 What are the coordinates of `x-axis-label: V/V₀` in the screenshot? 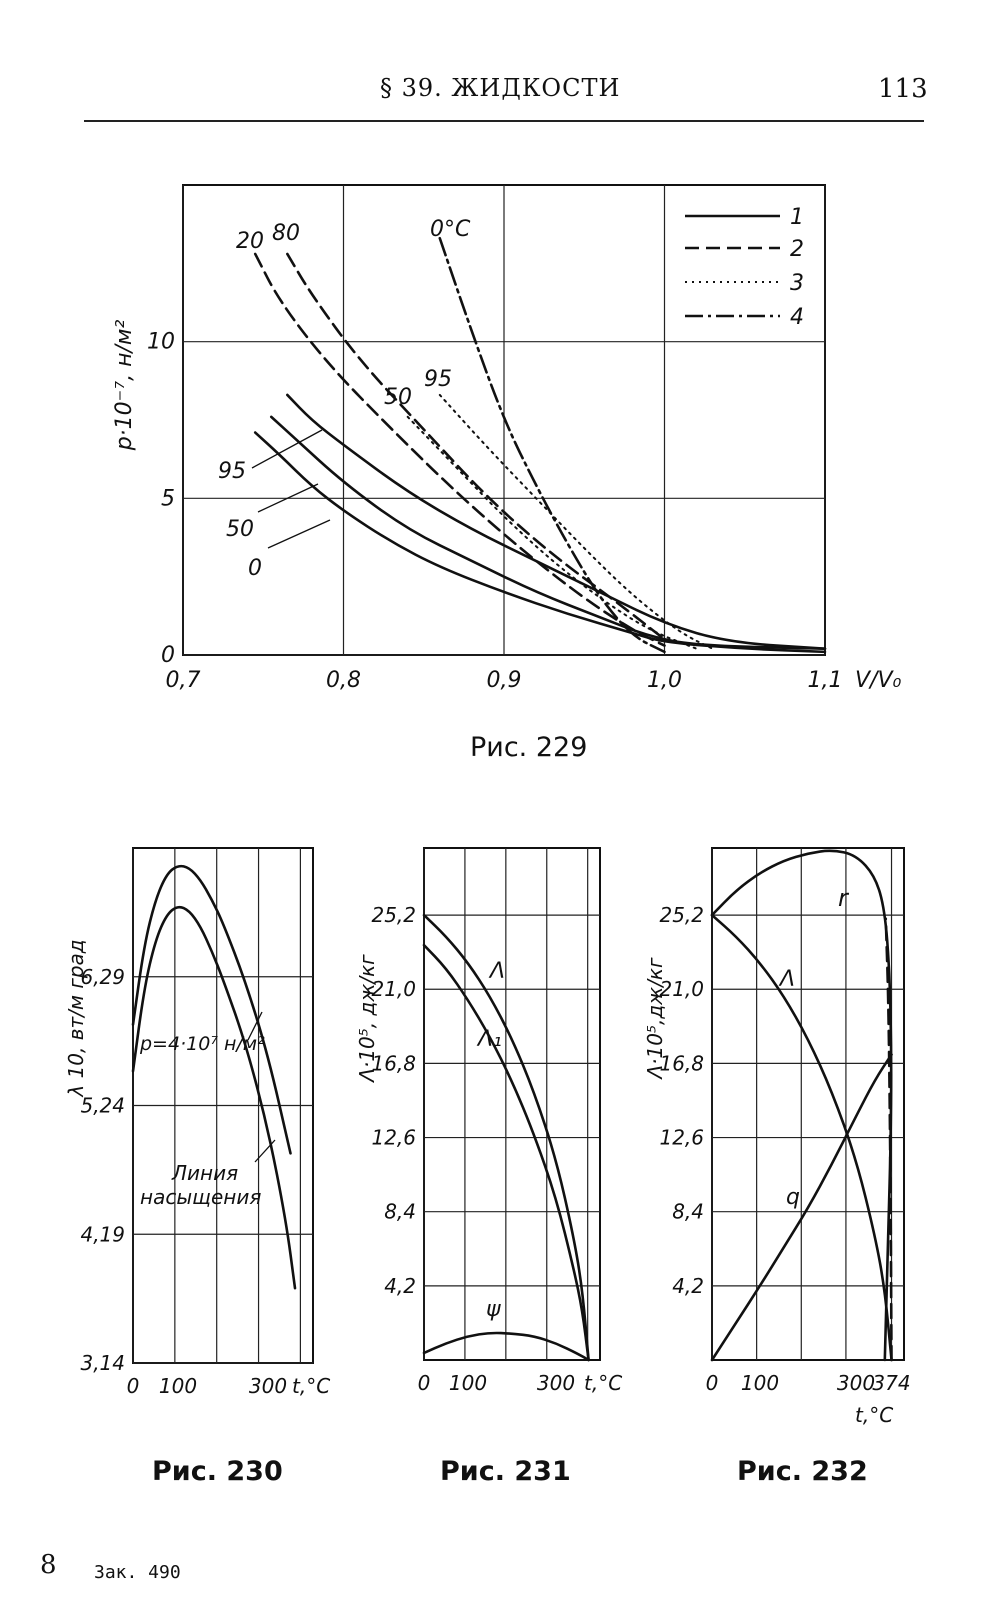 It's located at (878, 680).